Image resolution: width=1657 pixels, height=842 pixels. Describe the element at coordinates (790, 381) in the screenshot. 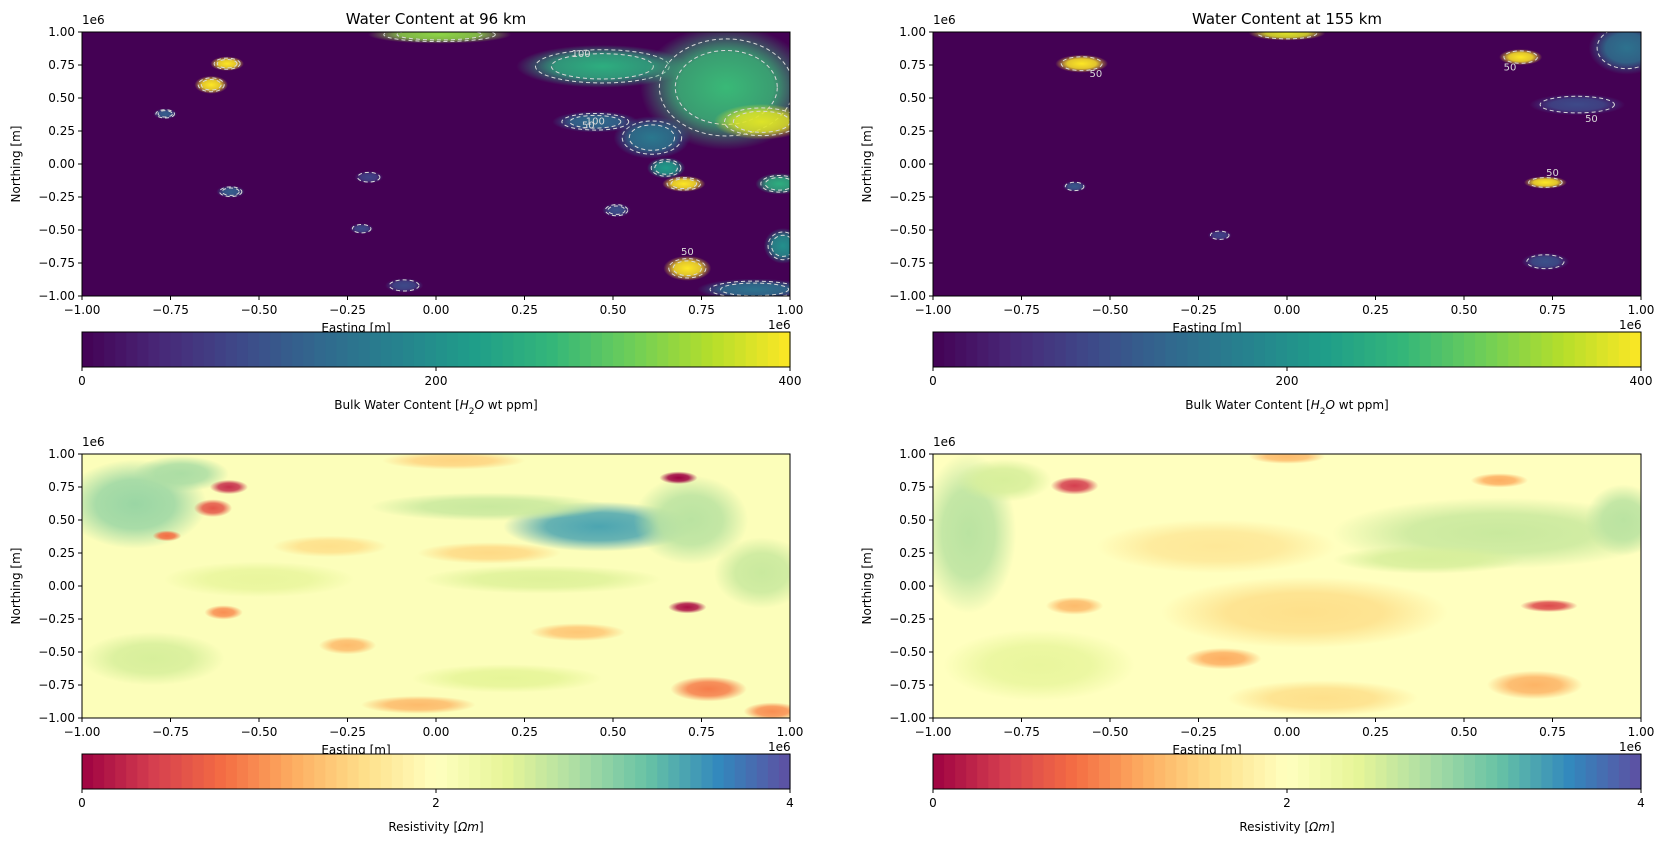

I see `colorbar-tick-label: 400` at that location.